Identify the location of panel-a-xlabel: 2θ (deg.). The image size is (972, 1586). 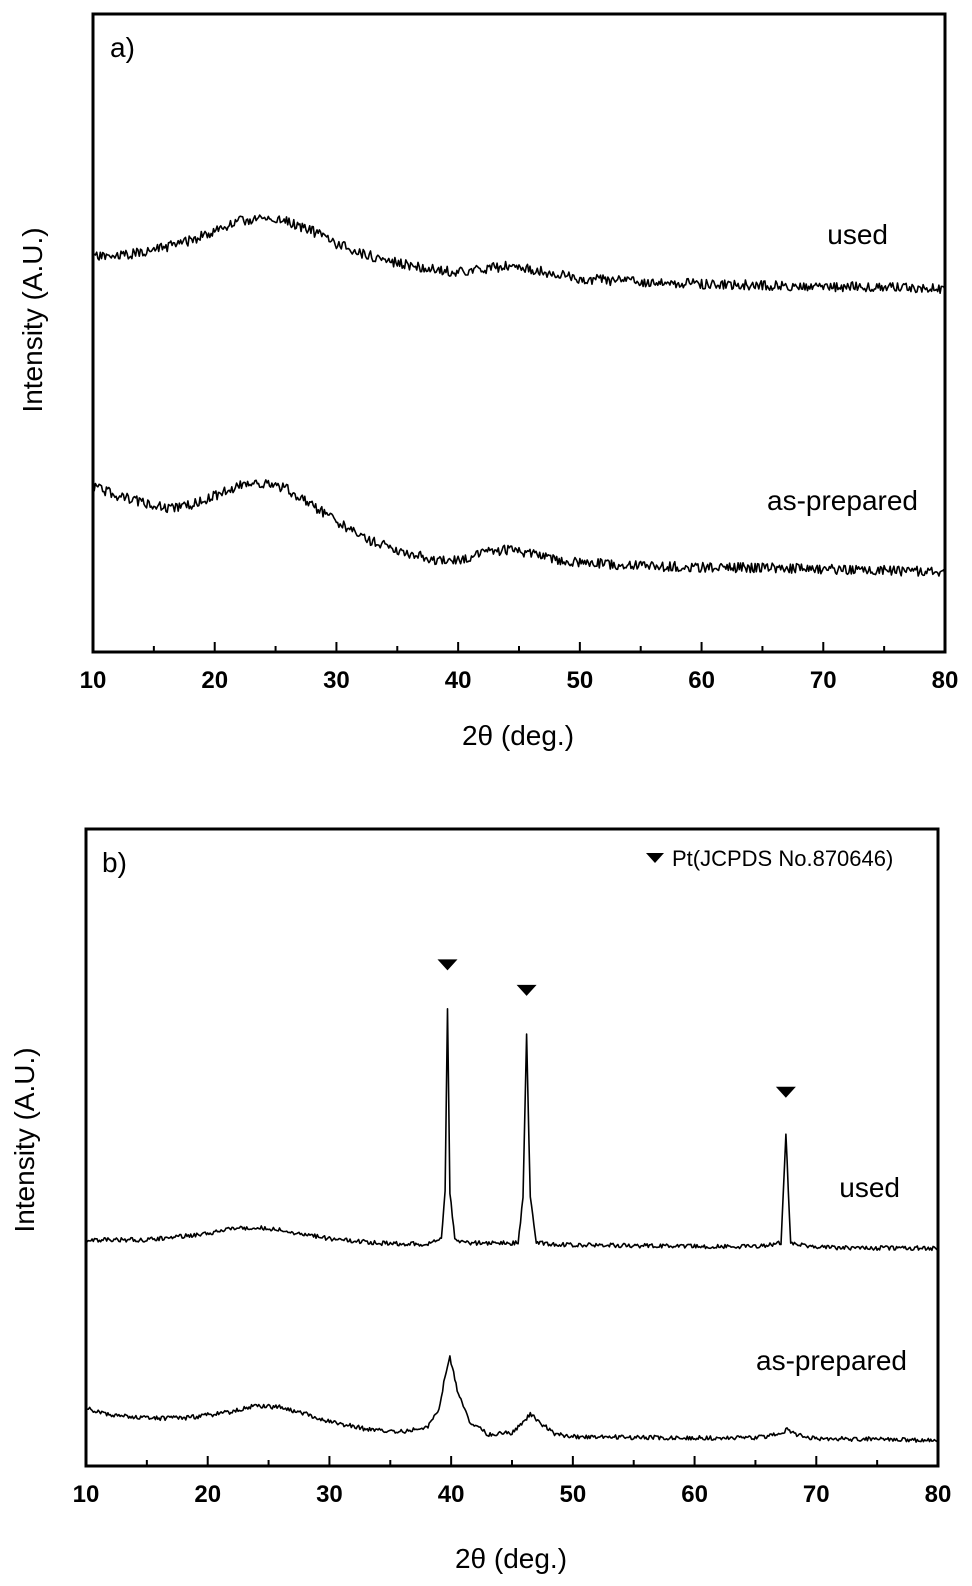
(518, 735).